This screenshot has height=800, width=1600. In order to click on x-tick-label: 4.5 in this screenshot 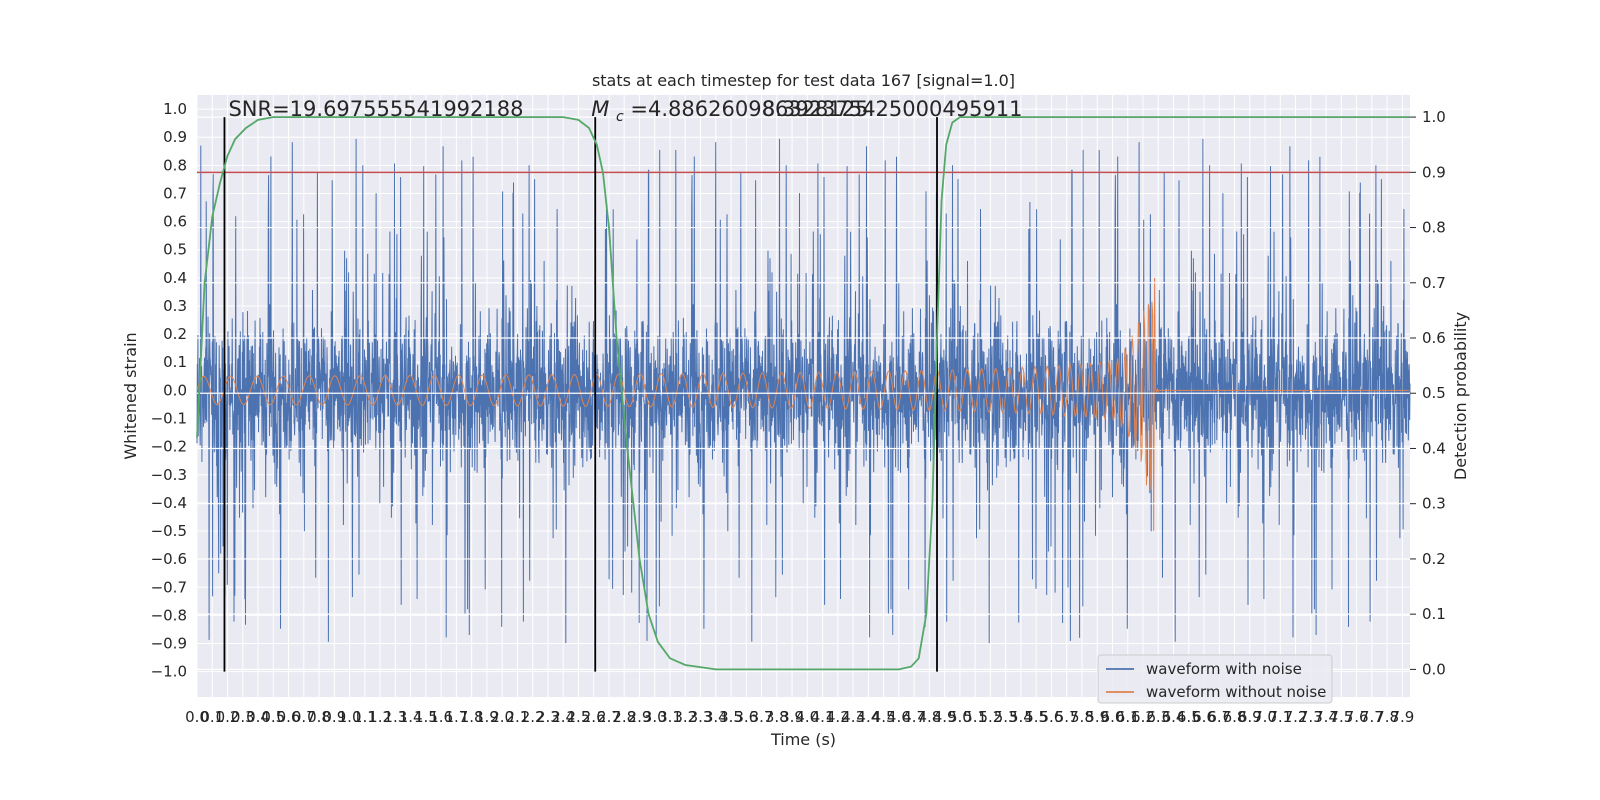, I will do `click(884, 717)`.